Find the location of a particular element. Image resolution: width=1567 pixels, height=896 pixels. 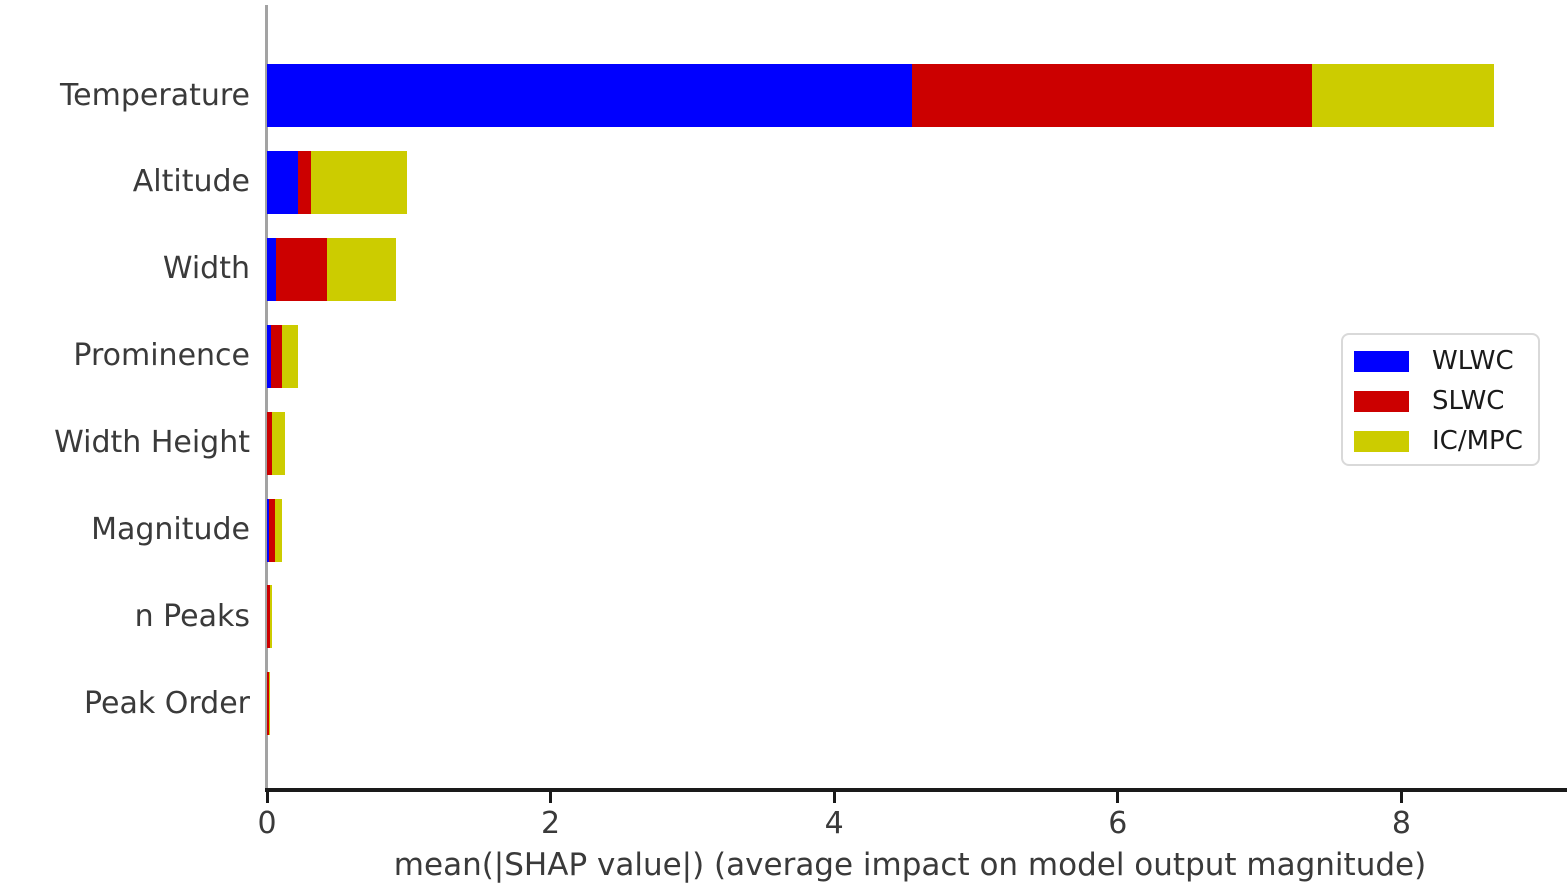

x-tick-label: 0 is located at coordinates (267, 823).